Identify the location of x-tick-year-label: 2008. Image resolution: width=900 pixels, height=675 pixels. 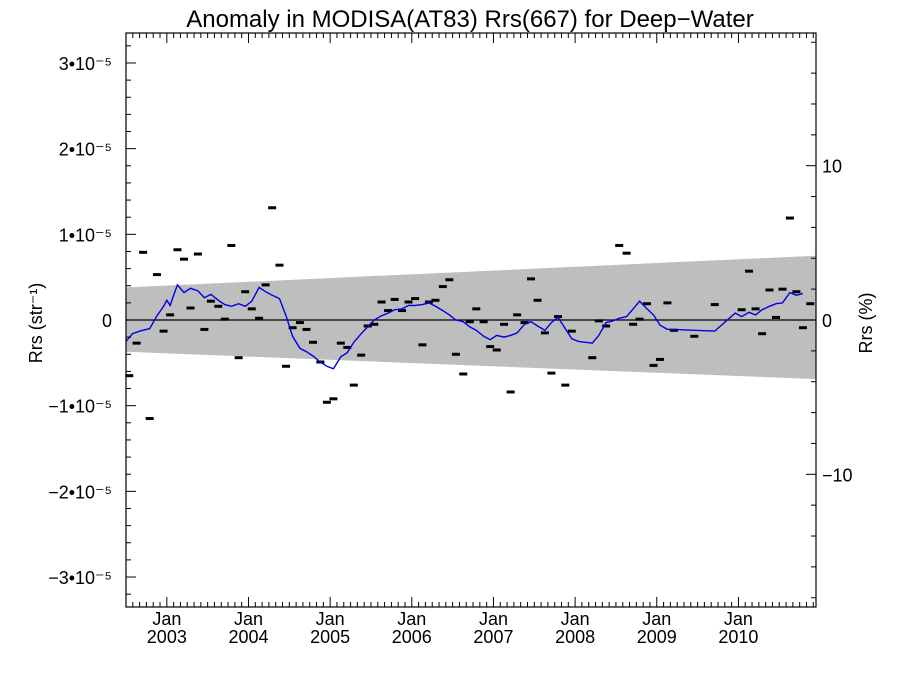
(575, 637).